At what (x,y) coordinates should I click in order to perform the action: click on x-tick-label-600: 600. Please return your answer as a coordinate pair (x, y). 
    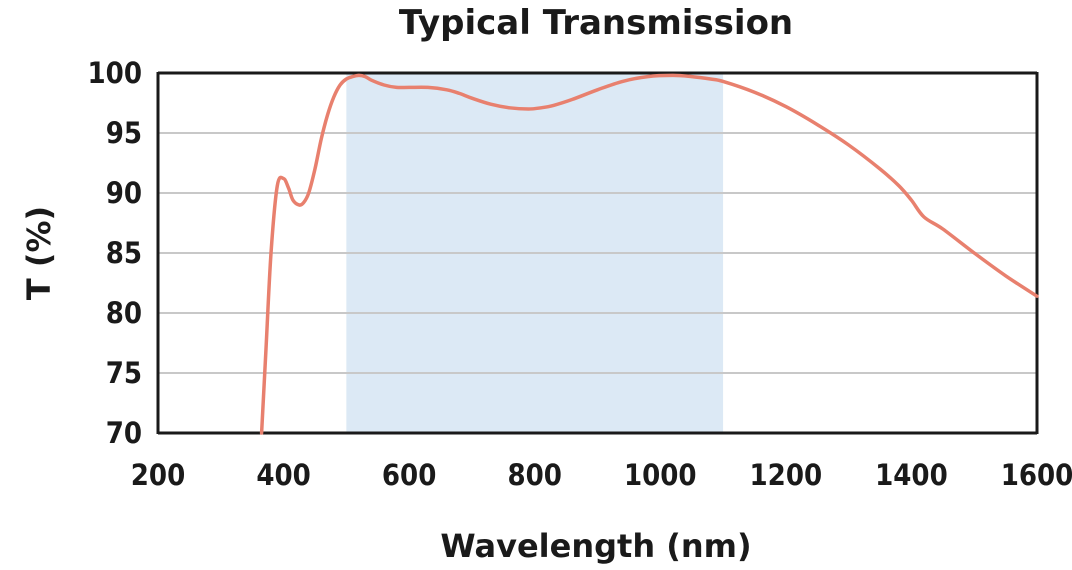
    Looking at the image, I should click on (409, 475).